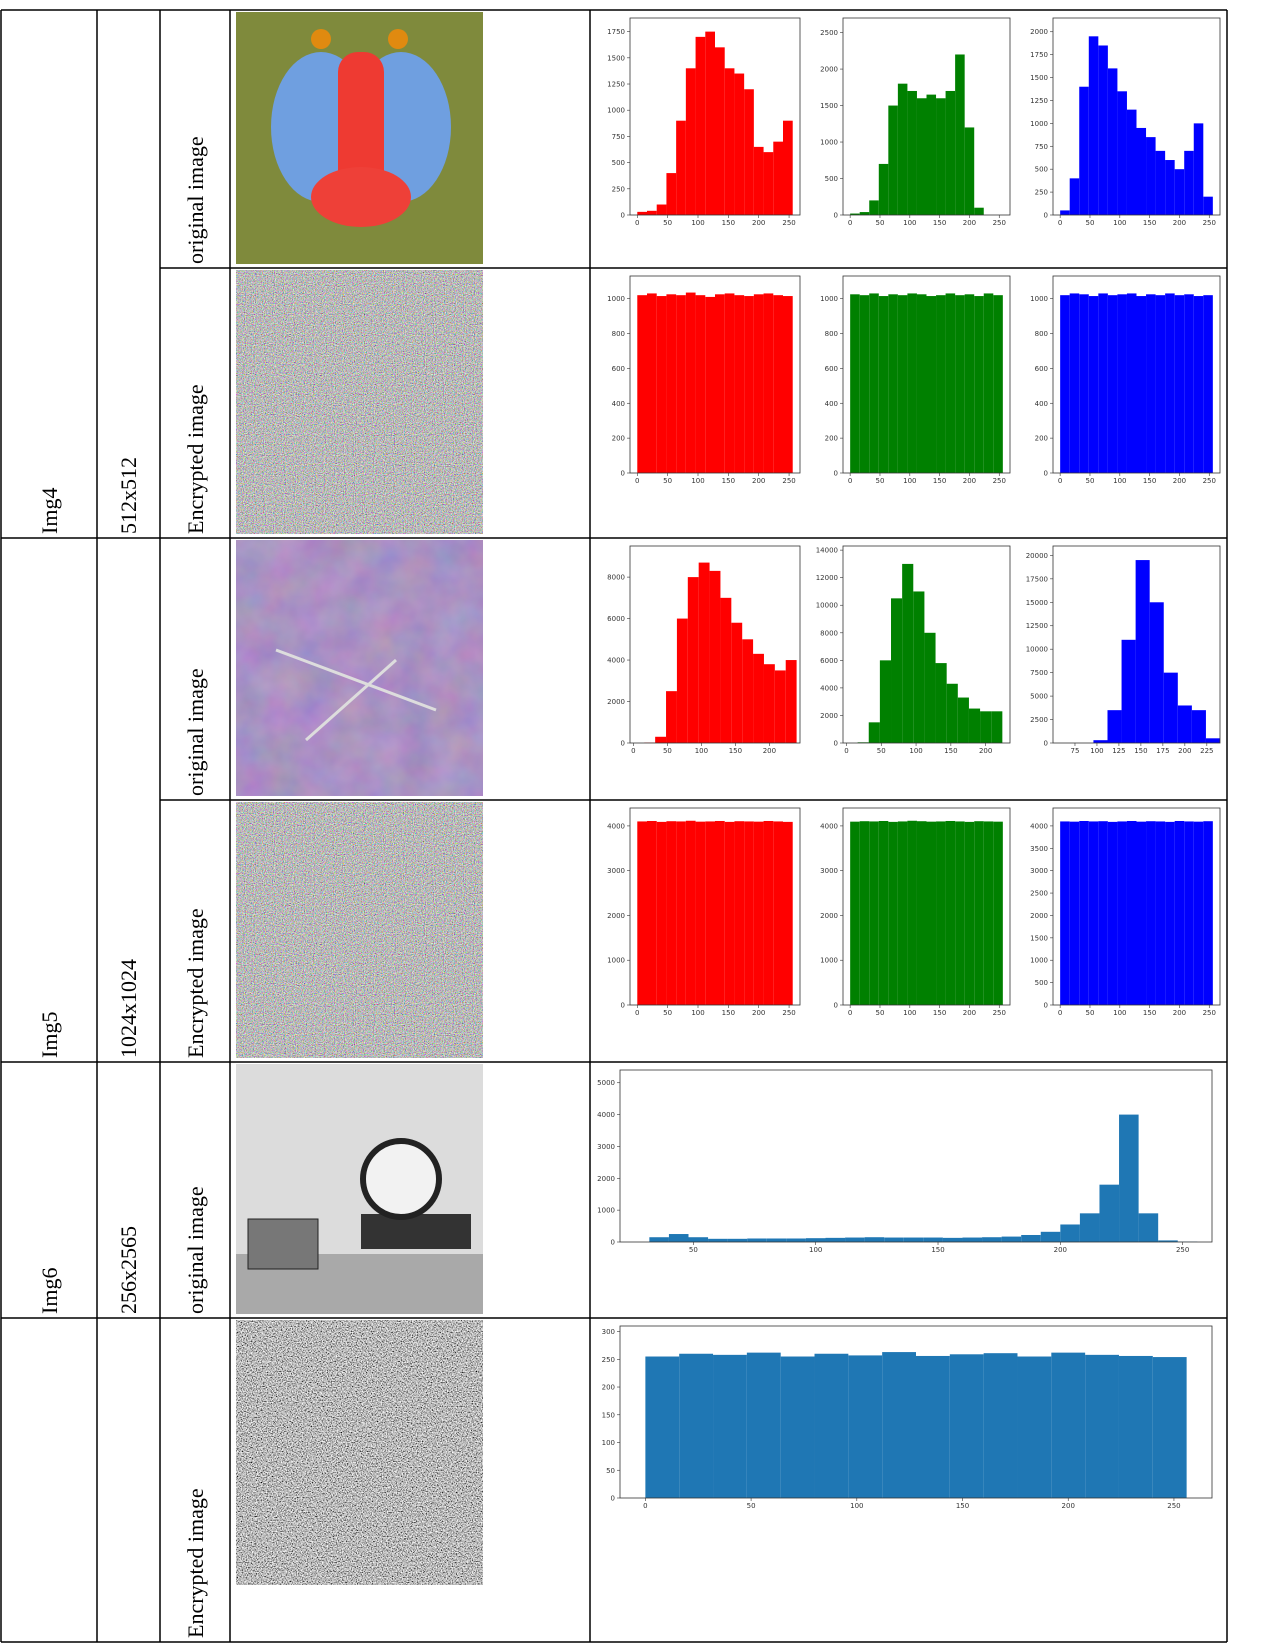 This screenshot has height=1643, width=1286. Describe the element at coordinates (49, 1291) in the screenshot. I see `image-name: Img6` at that location.